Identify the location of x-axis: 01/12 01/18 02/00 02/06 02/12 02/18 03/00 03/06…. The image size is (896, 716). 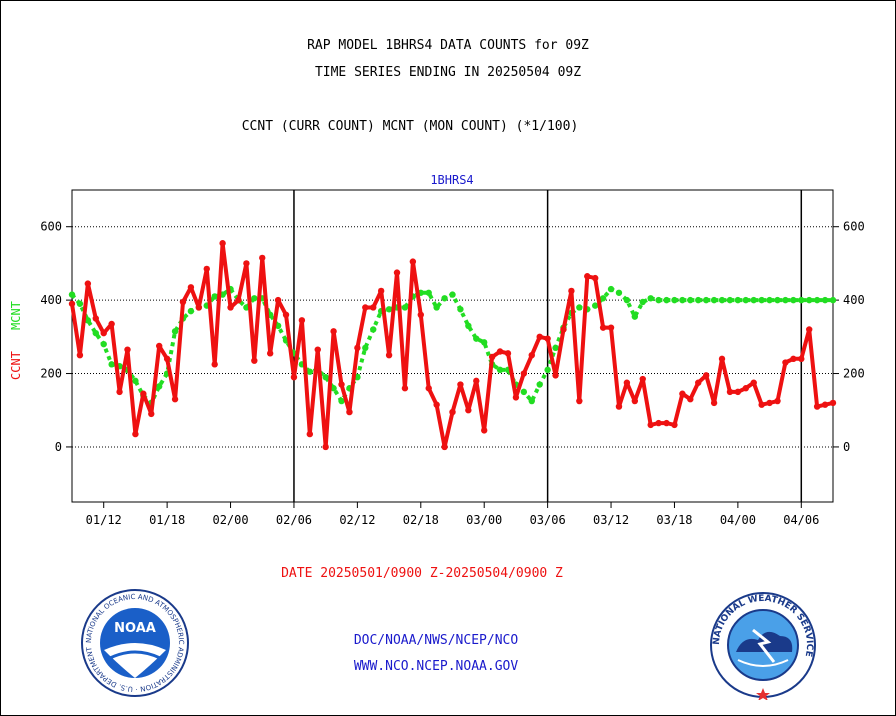
(452, 514).